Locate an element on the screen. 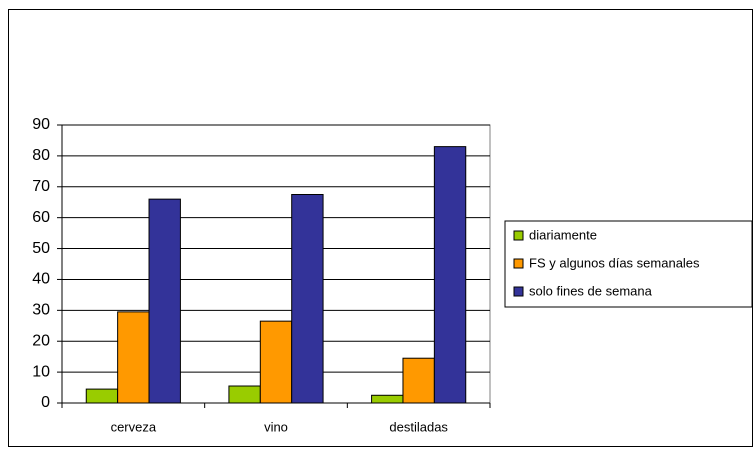 Image resolution: width=755 pixels, height=453 pixels. x-tick-label: vino is located at coordinates (276, 426).